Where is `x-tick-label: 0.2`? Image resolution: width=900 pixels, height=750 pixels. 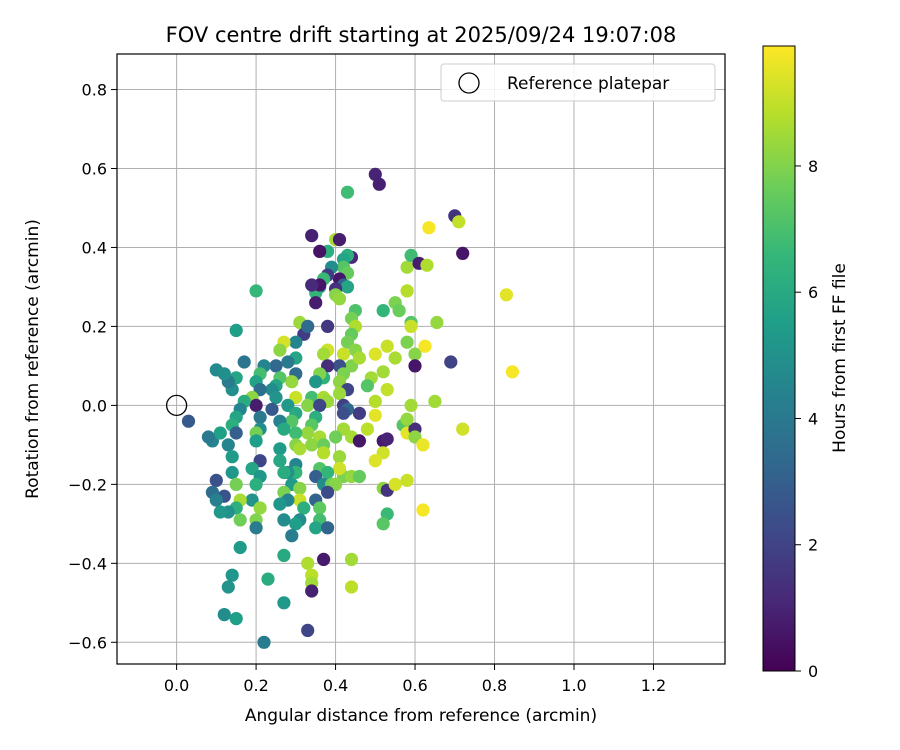 x-tick-label: 0.2 is located at coordinates (255, 685).